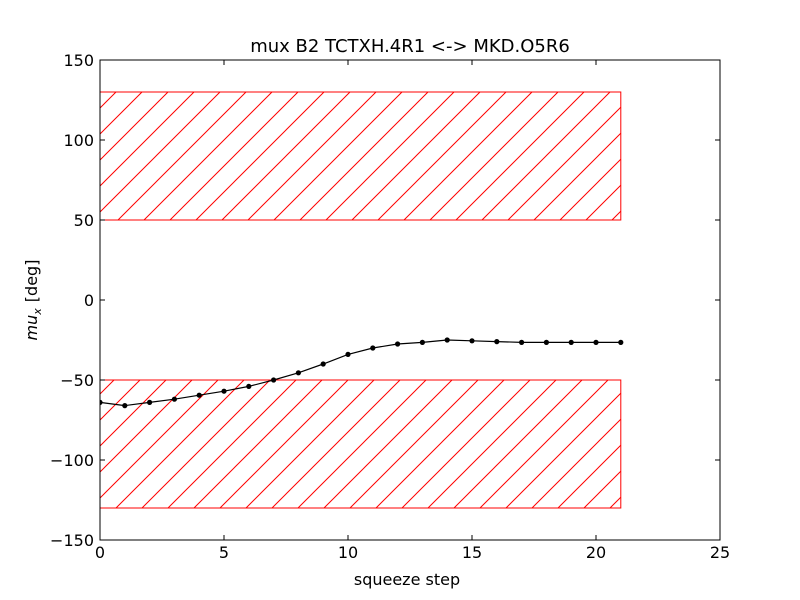 This screenshot has height=600, width=800. I want to click on x-tick-label: 10, so click(348, 552).